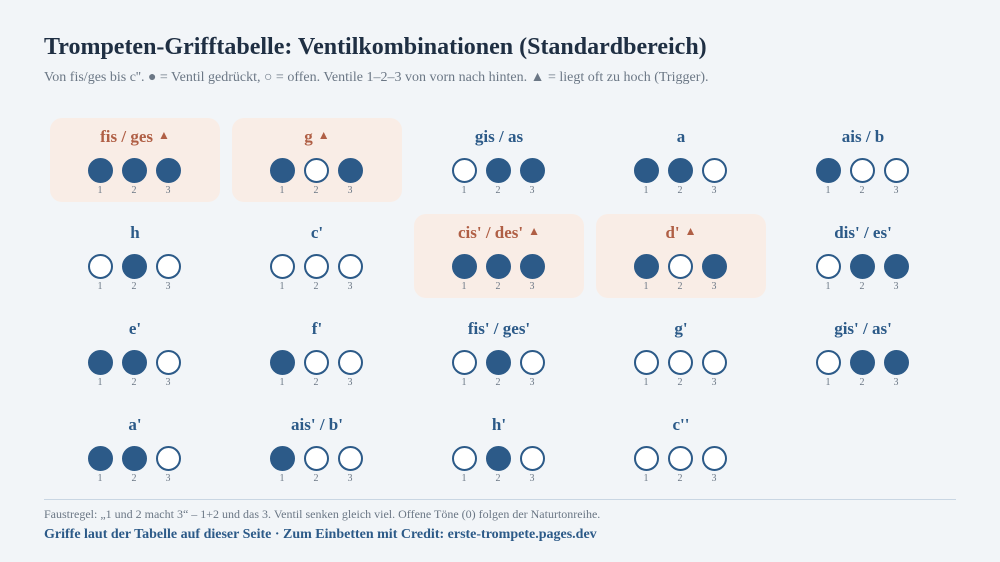 The height and width of the screenshot is (562, 1000). What do you see at coordinates (681, 160) in the screenshot?
I see `note-cell: a 1 2 3` at bounding box center [681, 160].